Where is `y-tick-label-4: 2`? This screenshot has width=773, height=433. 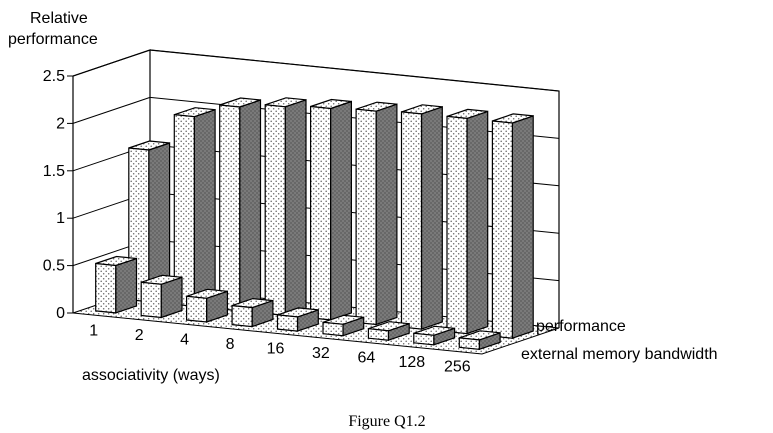
y-tick-label-4: 2 is located at coordinates (60, 123).